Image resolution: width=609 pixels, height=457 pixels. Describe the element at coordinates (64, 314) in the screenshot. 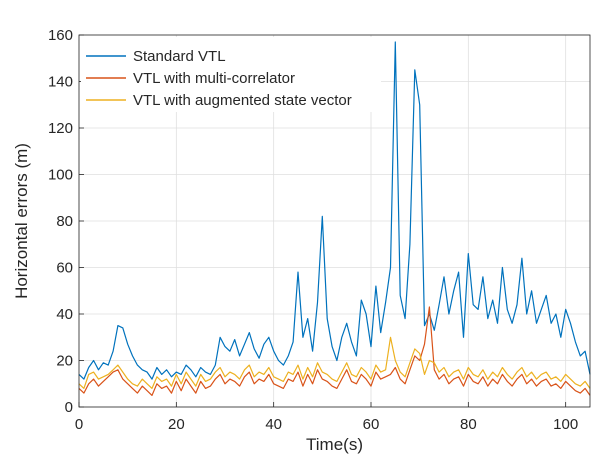

I see `y-tick-label: 40` at that location.